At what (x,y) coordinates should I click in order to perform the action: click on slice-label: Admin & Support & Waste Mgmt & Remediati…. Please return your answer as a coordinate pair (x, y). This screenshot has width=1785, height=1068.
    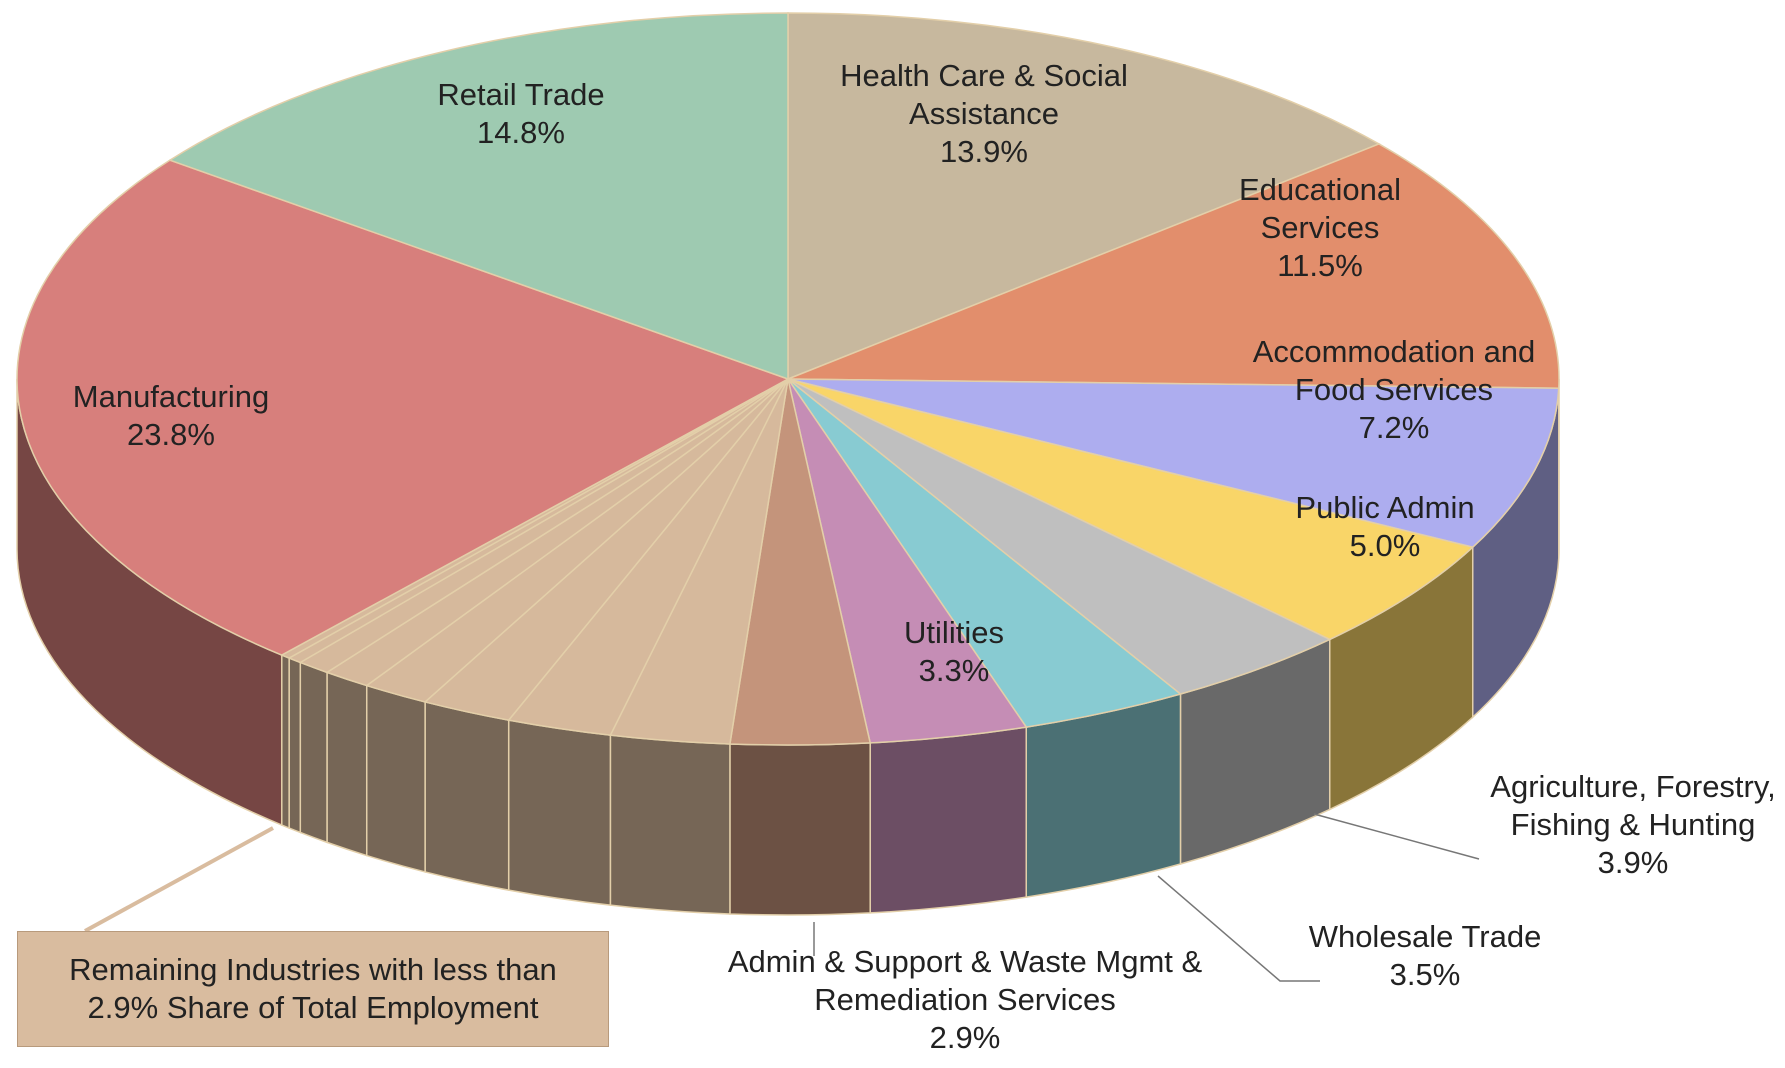
    Looking at the image, I should click on (965, 1000).